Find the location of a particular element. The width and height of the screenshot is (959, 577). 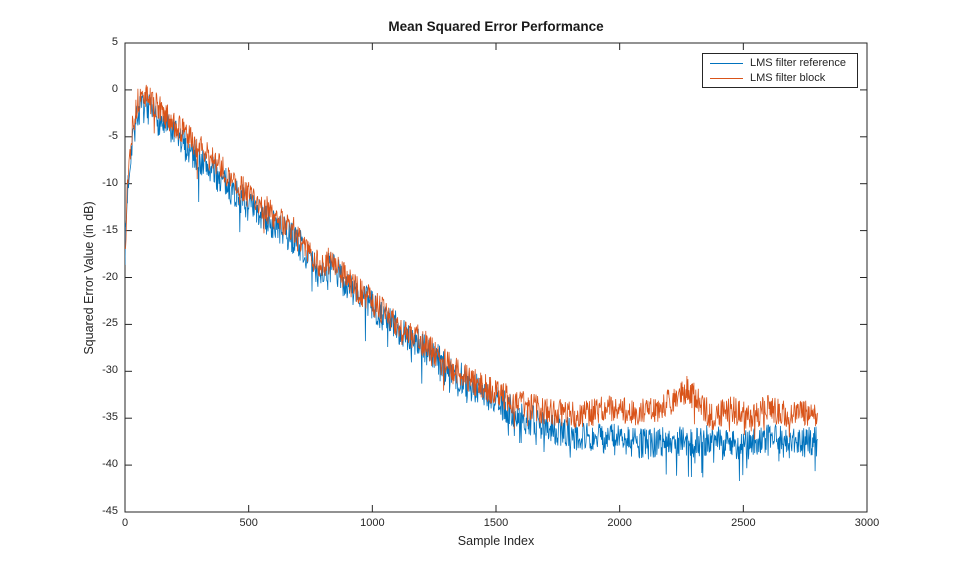

y-tick-label: 0 is located at coordinates (114, 88).